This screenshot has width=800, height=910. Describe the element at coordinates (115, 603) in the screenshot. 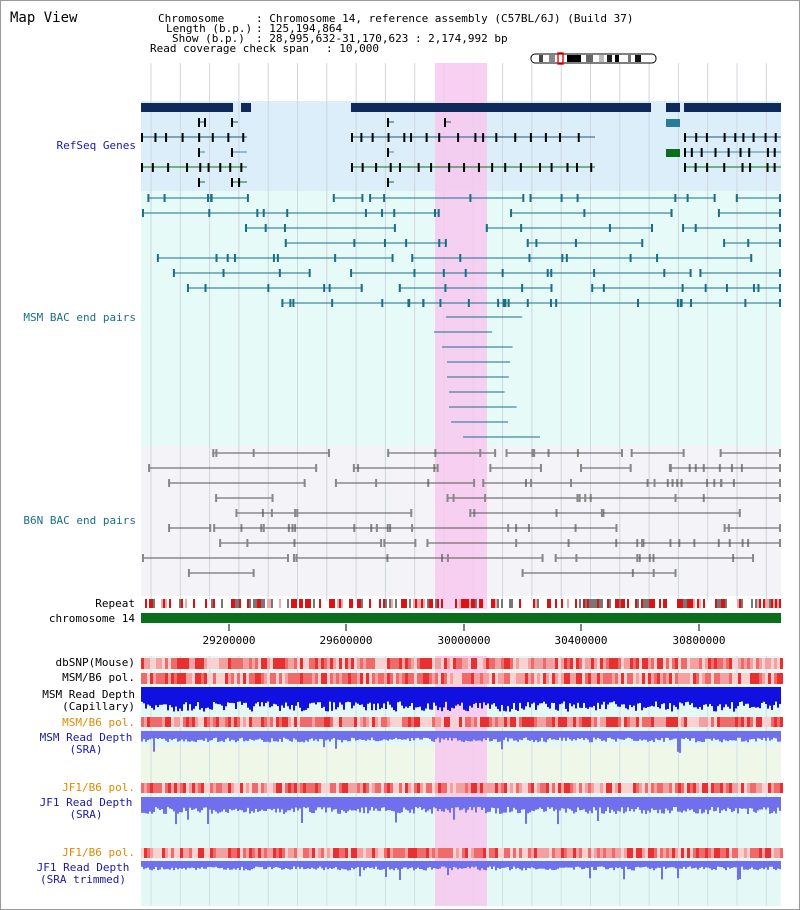

I see `track-label-repeat: Repeat` at that location.